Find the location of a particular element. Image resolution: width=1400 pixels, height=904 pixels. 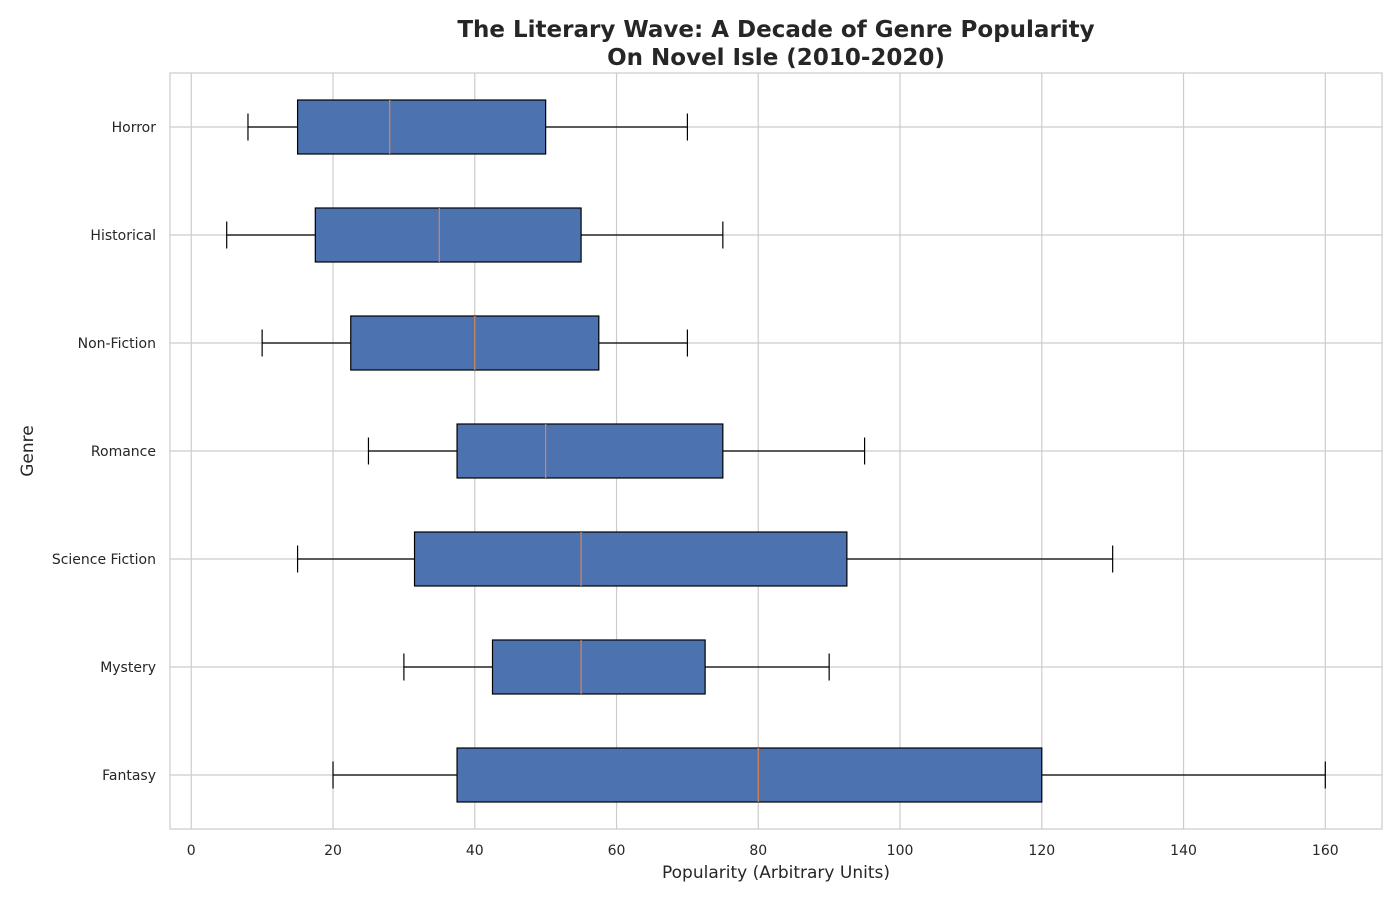

y-axis-label: Genre is located at coordinates (28, 450).